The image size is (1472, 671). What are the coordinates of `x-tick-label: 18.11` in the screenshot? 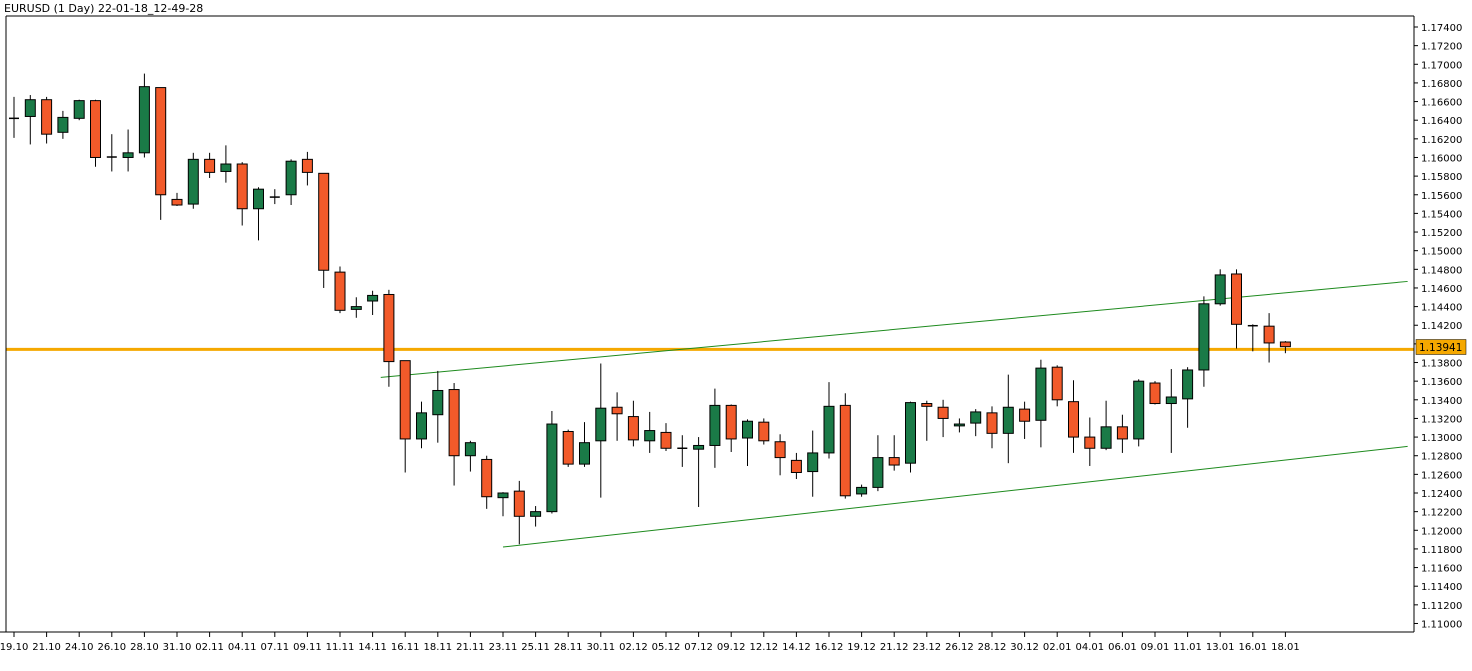 It's located at (437, 647).